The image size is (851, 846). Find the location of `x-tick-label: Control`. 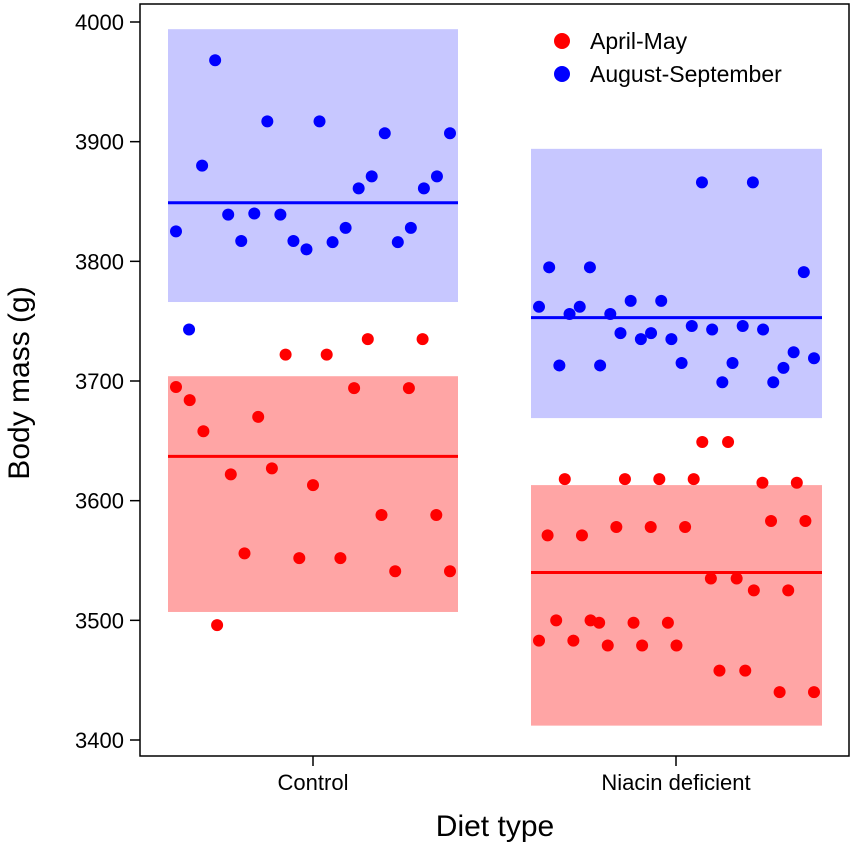

x-tick-label: Control is located at coordinates (313, 782).